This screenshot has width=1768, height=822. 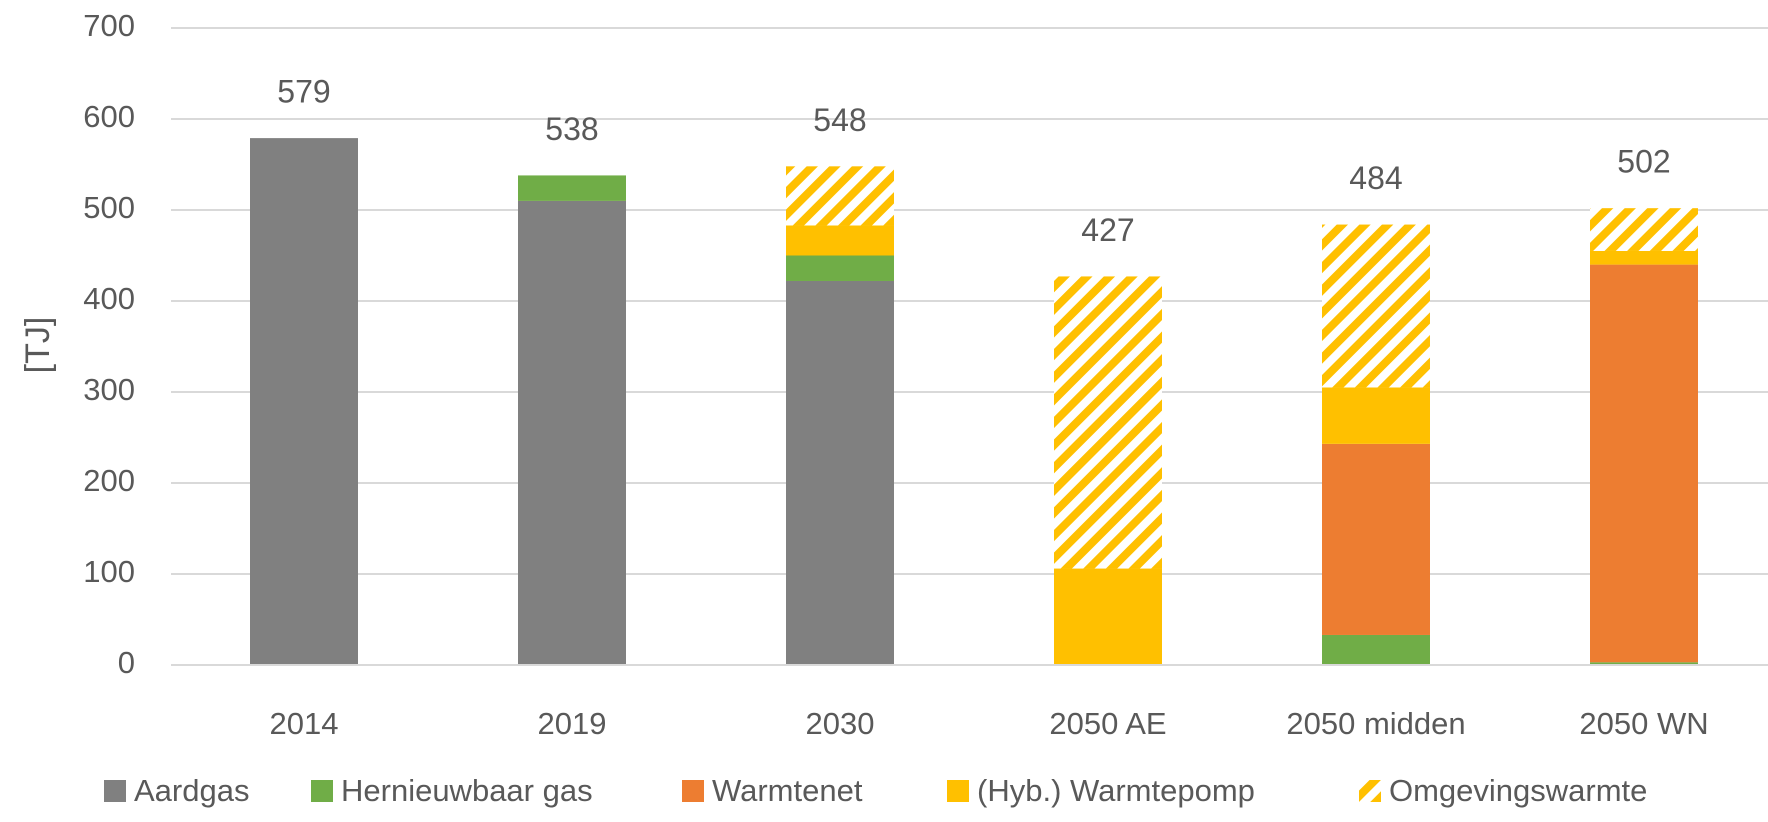 I want to click on y-axis-title: [TJ], so click(x=38, y=345).